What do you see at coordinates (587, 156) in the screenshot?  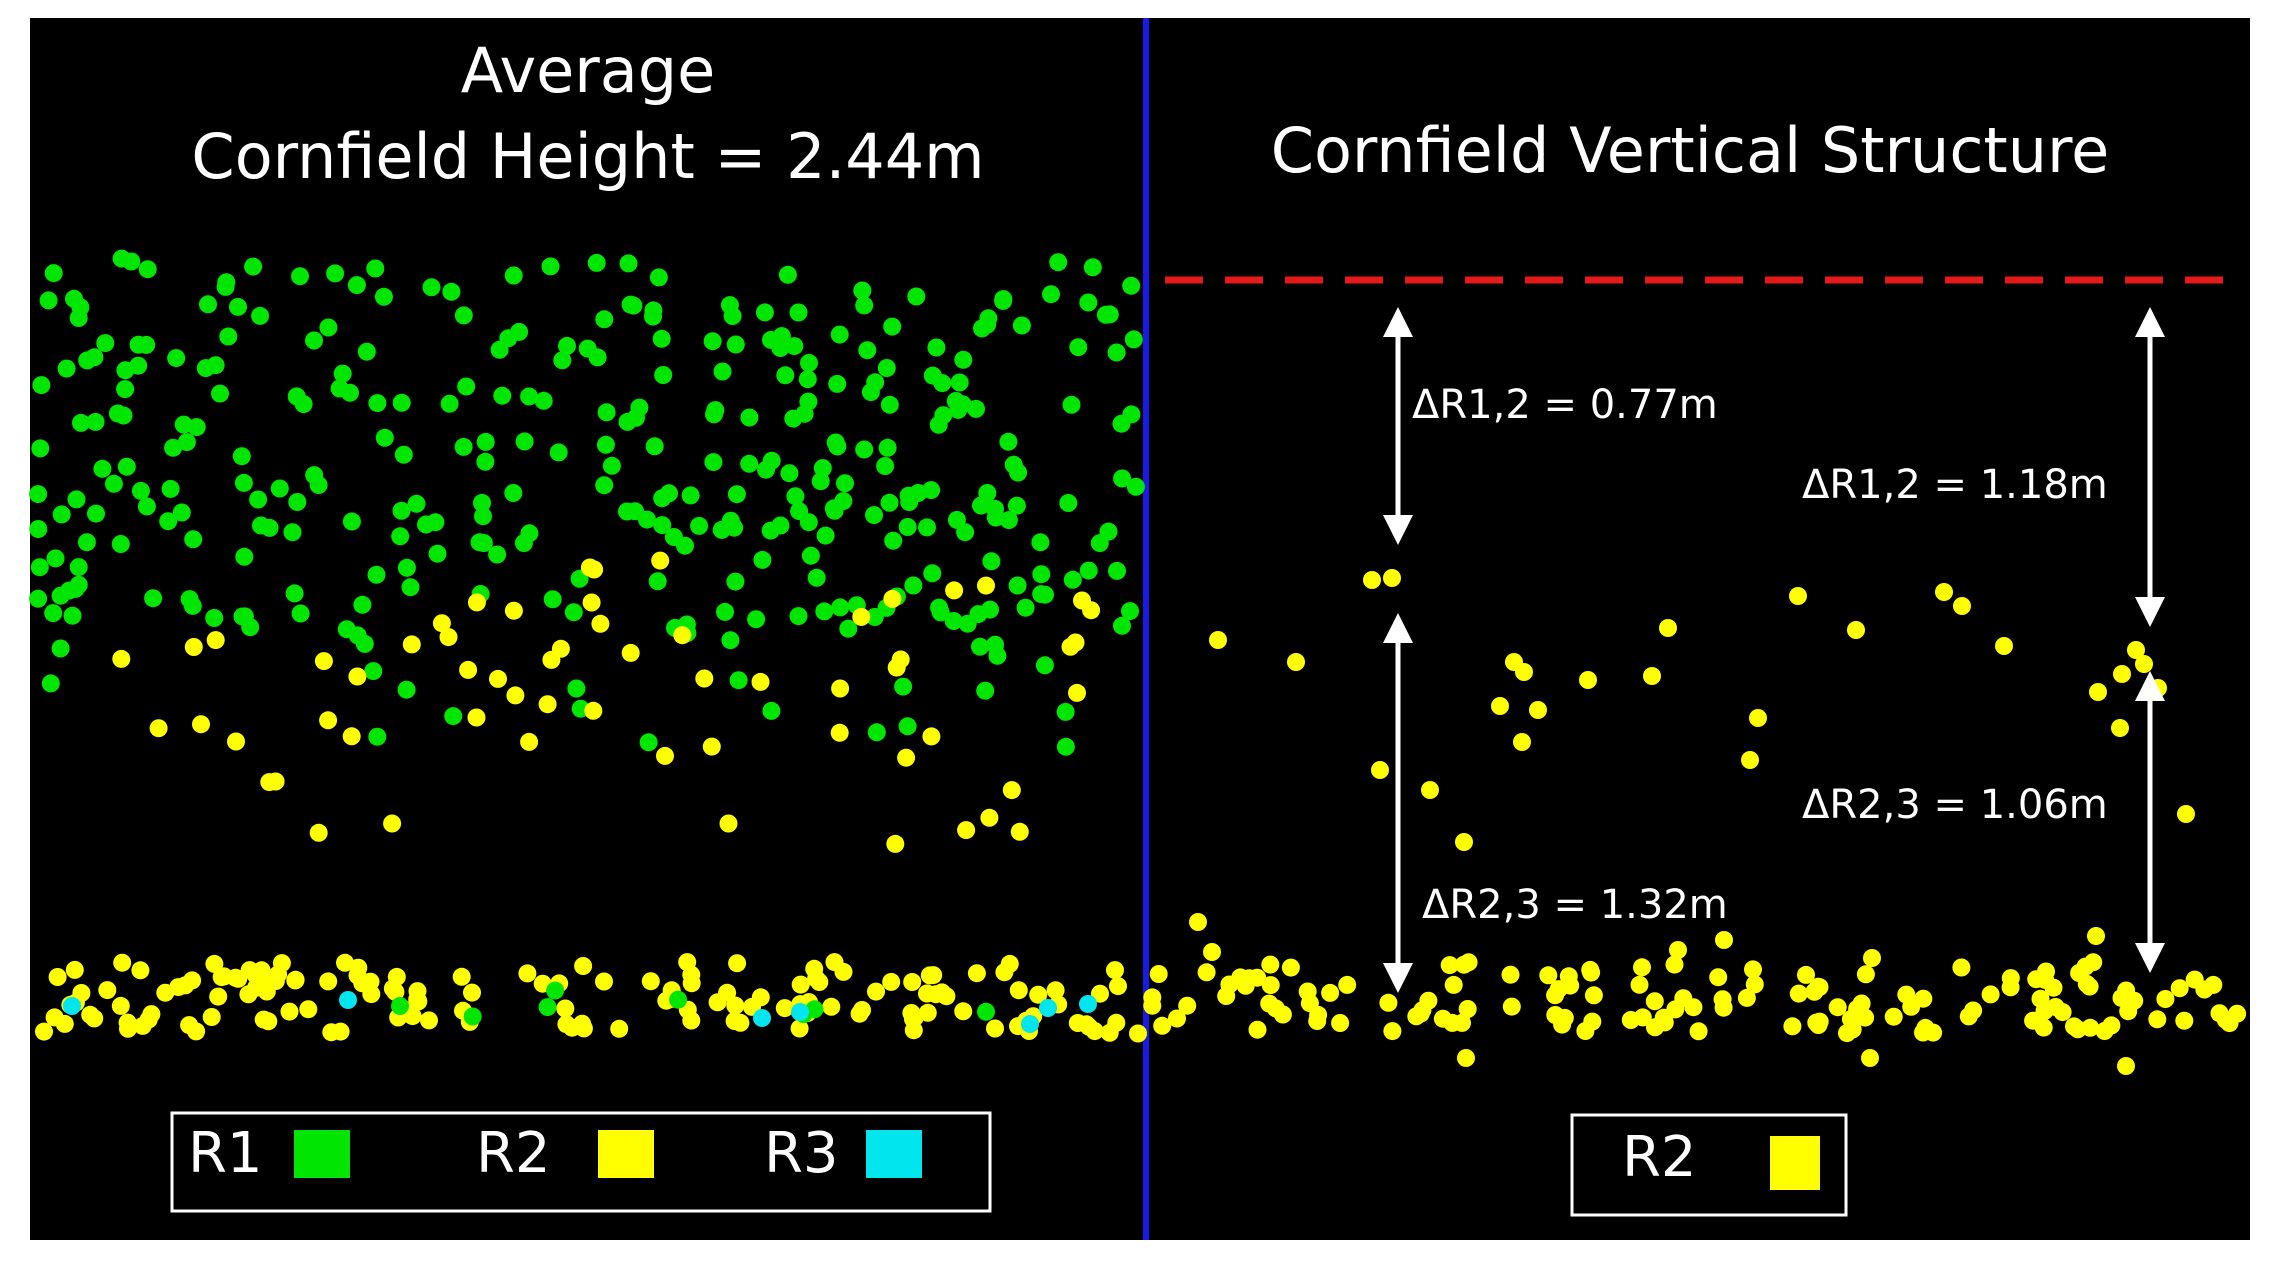 I see `left-title-line2: Cornfield Height = 2.44m` at bounding box center [587, 156].